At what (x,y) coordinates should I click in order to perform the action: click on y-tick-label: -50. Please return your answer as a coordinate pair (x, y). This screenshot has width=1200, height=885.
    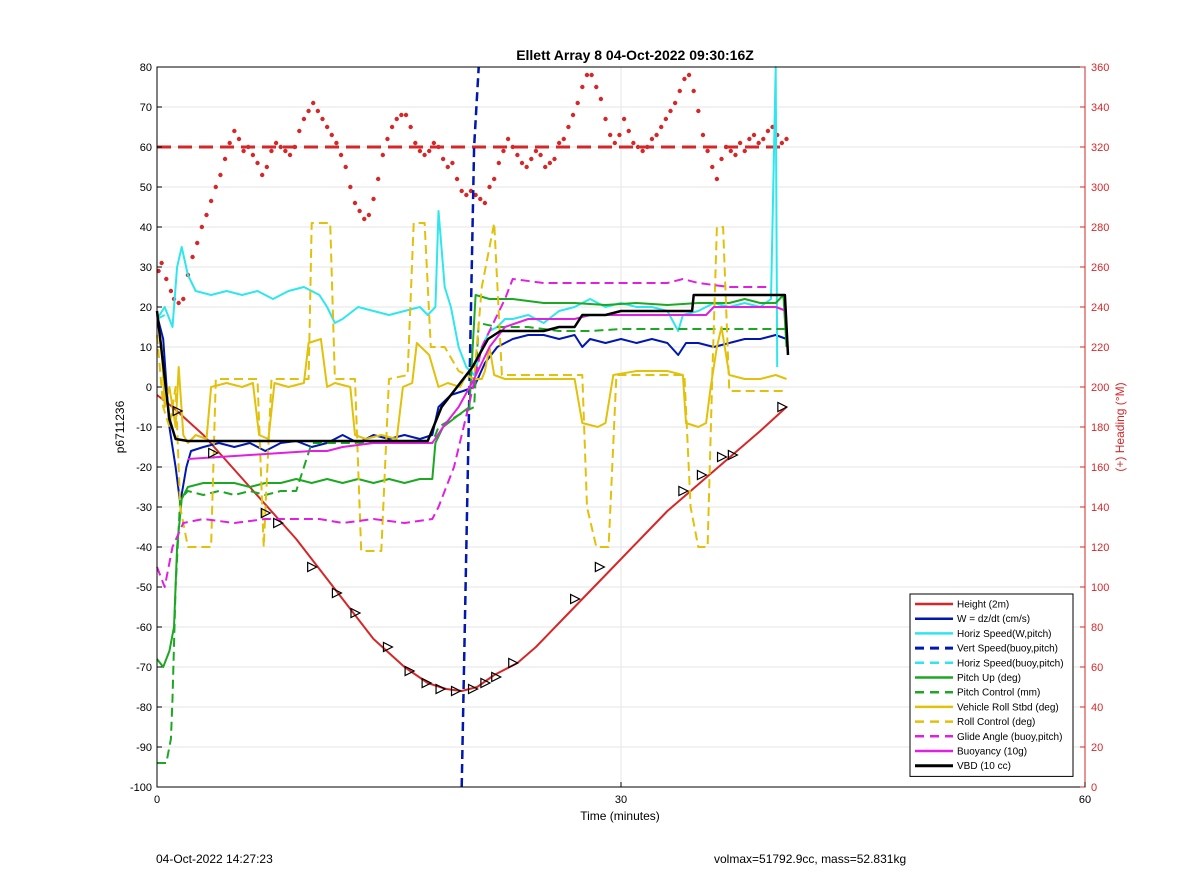
    Looking at the image, I should click on (144, 588).